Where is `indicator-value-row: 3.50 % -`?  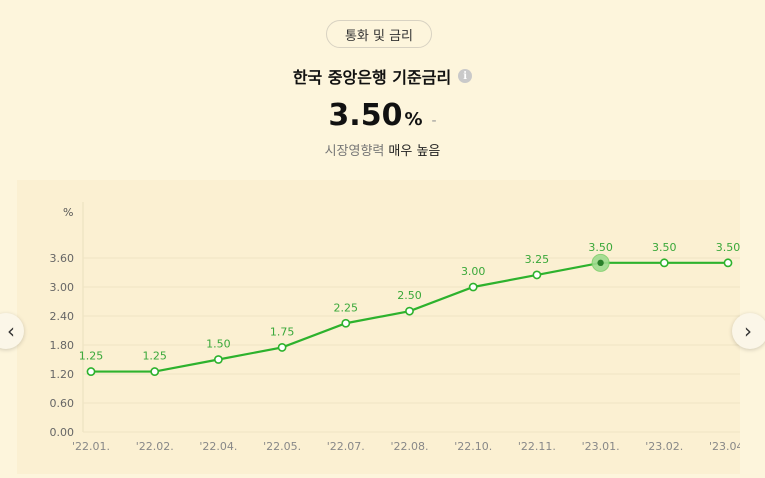
indicator-value-row: 3.50 % - is located at coordinates (382, 118).